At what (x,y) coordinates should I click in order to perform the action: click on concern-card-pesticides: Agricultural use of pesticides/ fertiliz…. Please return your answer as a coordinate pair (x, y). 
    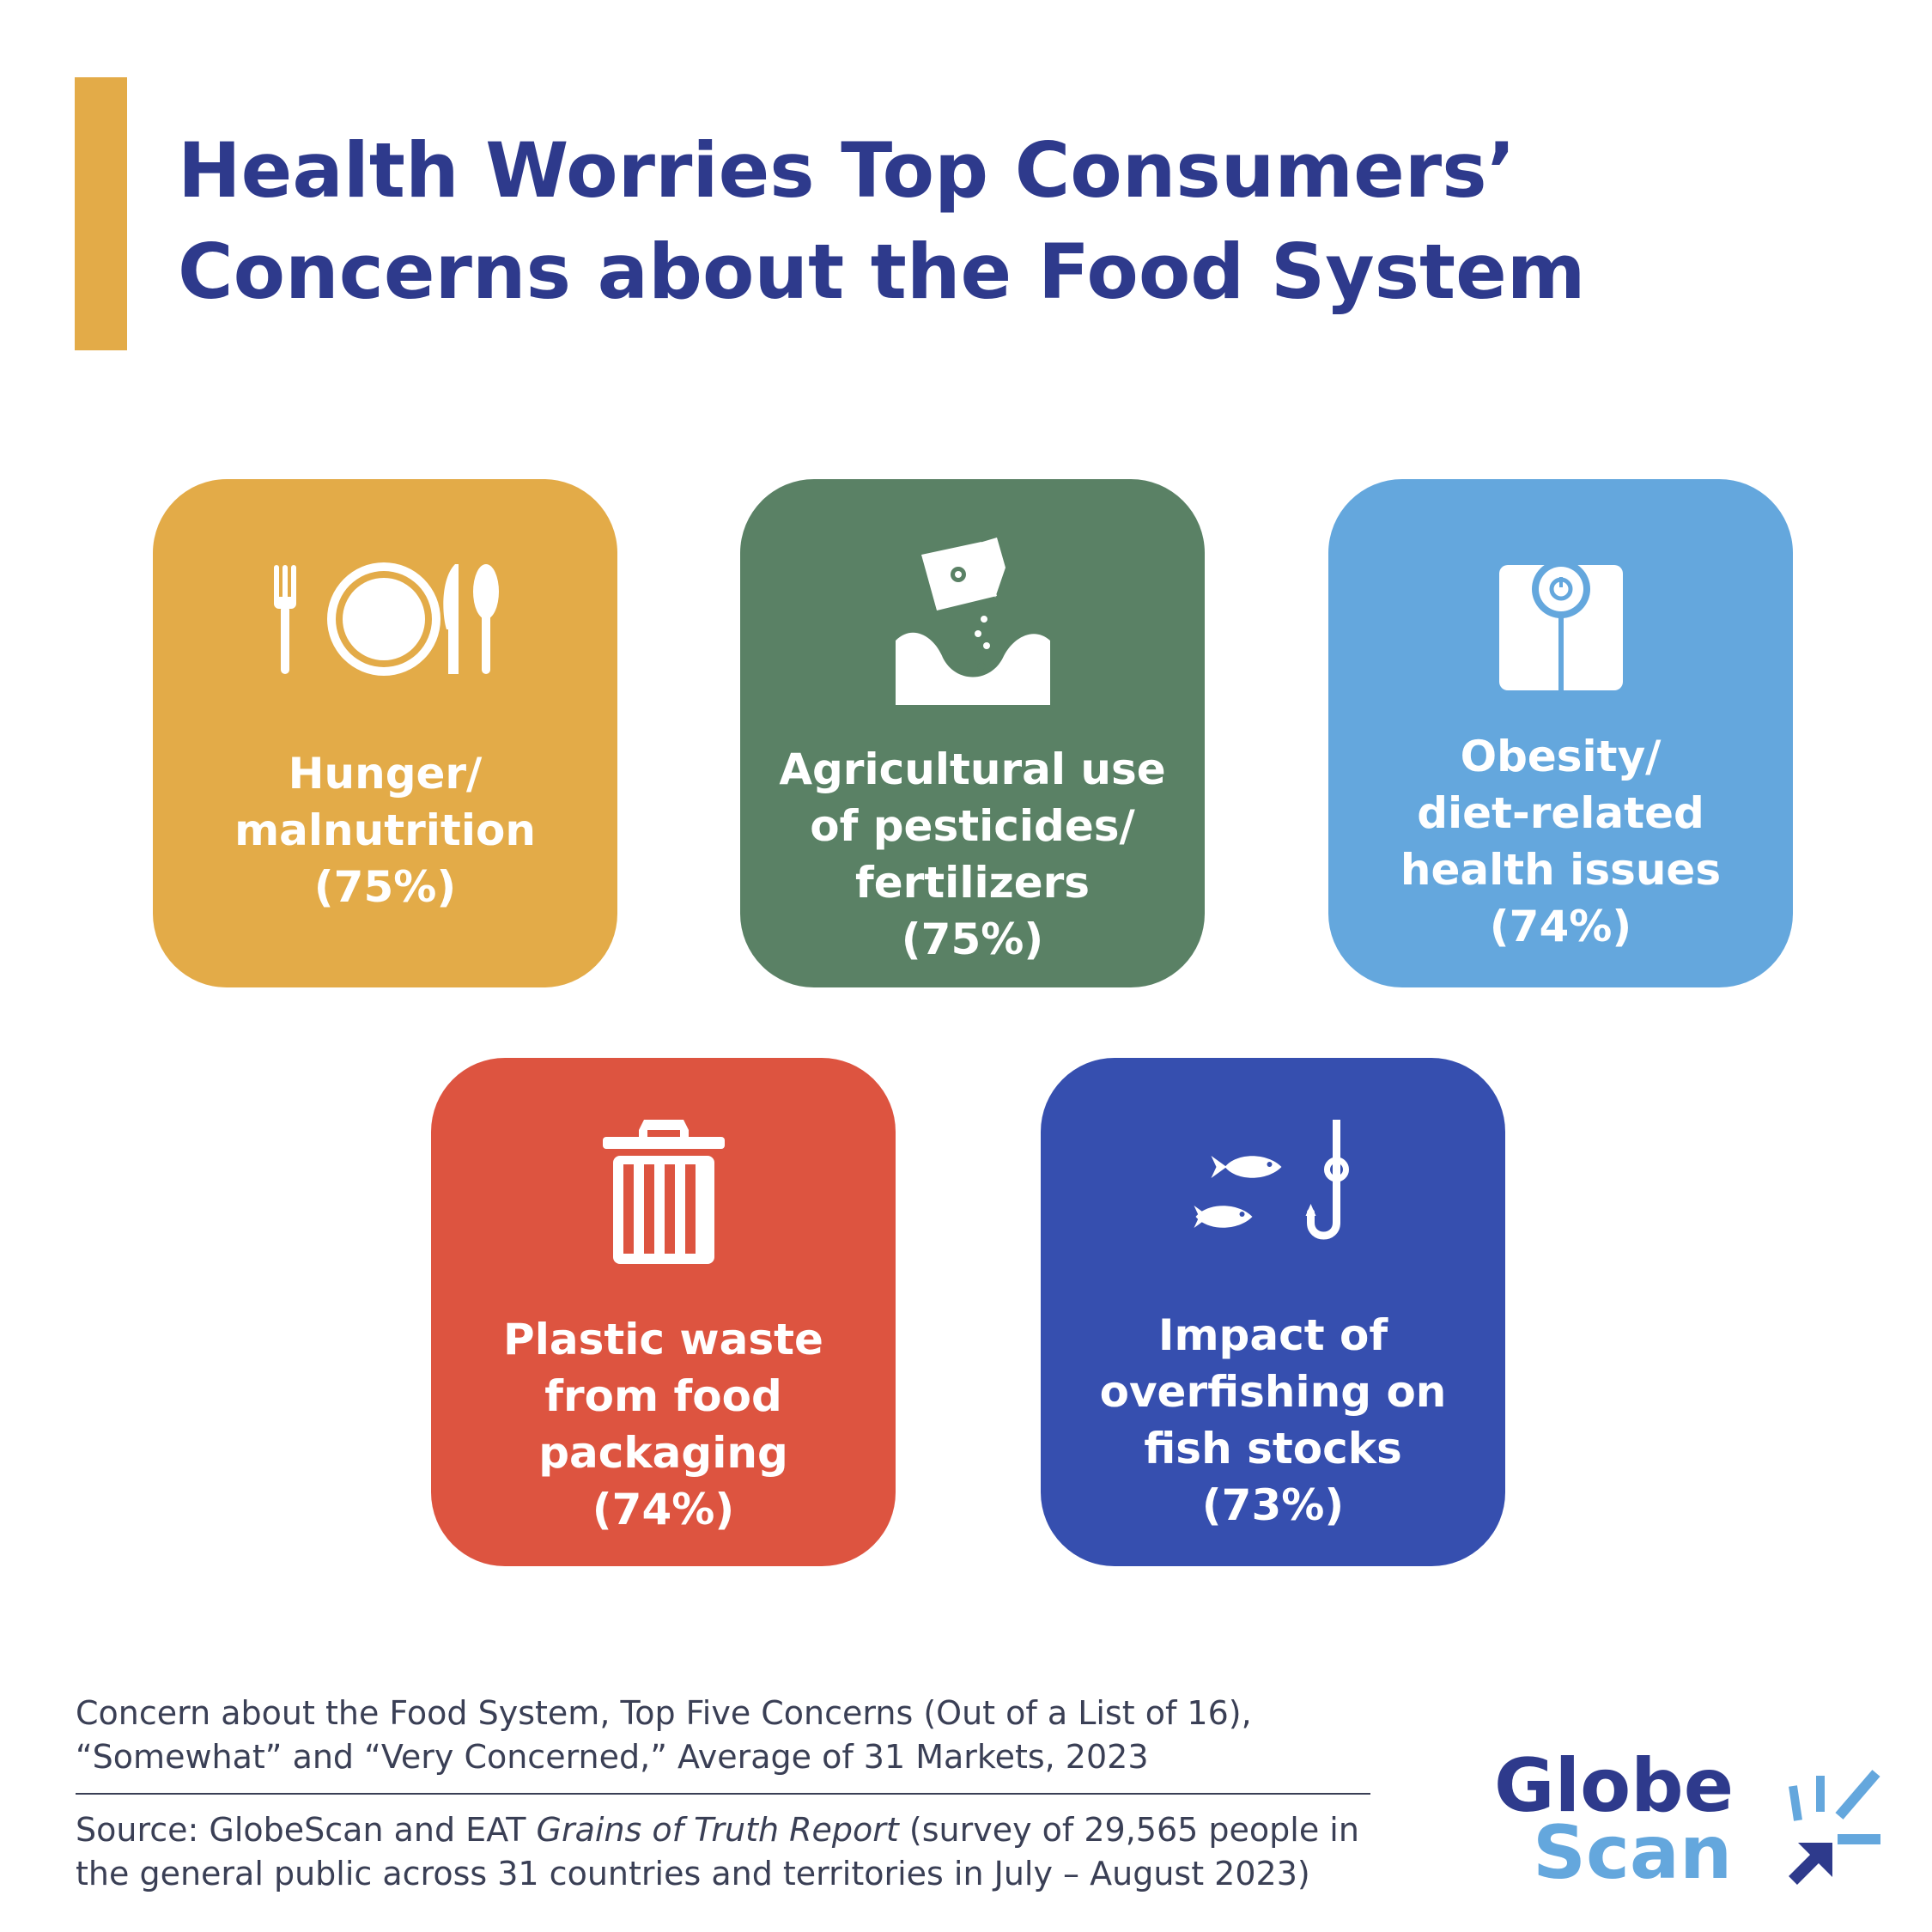
    Looking at the image, I should click on (973, 733).